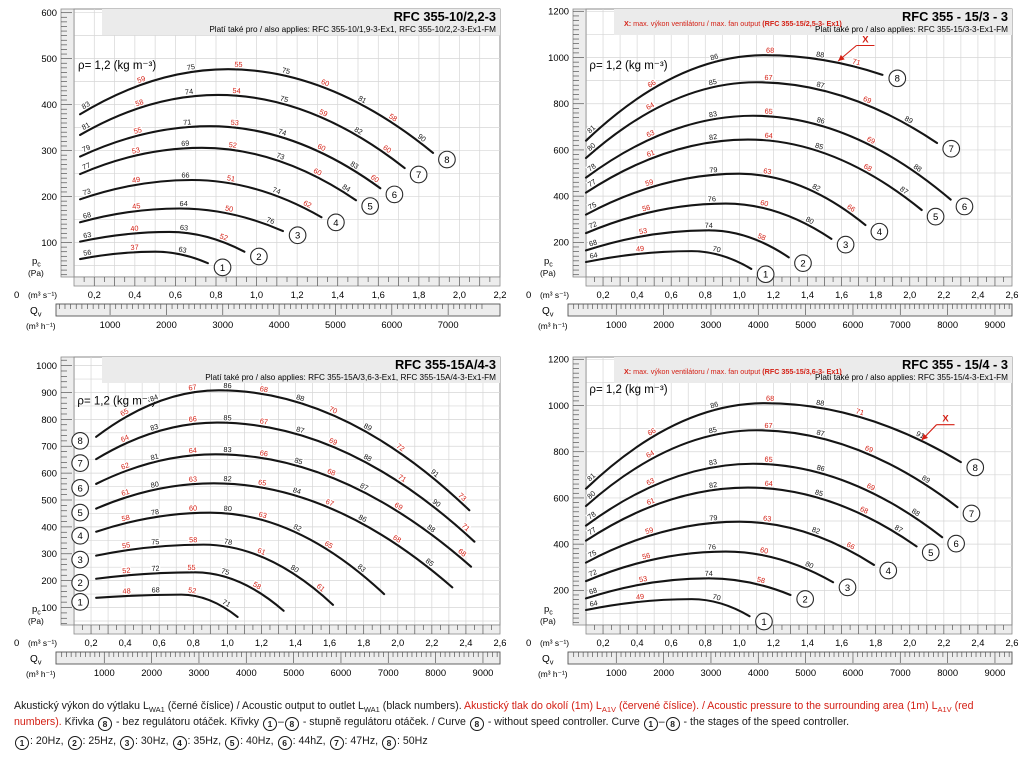  I want to click on chart-element: c, so click(39, 613).